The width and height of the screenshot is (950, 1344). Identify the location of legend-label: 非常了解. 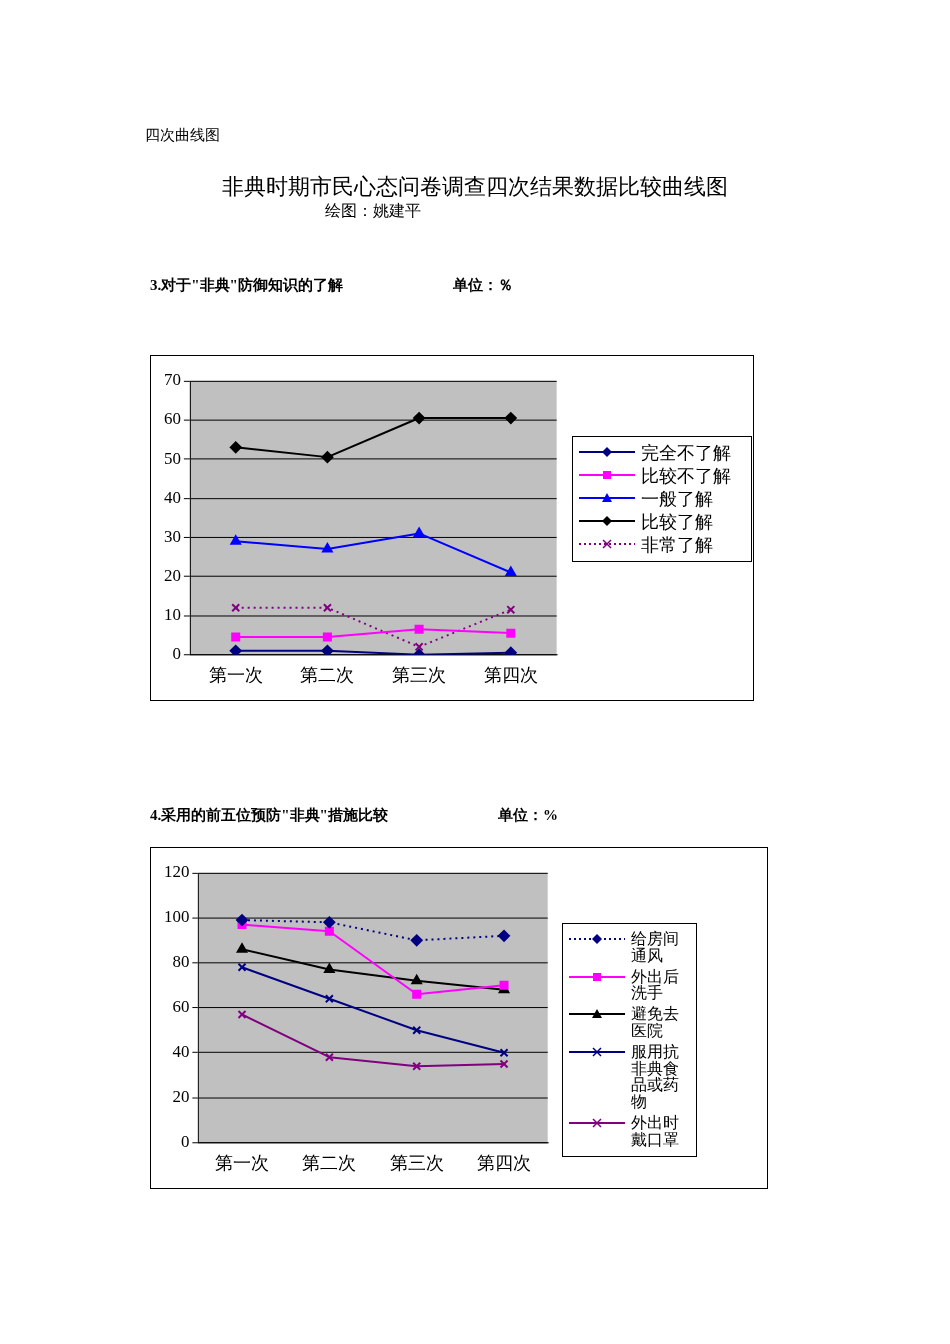
(677, 544).